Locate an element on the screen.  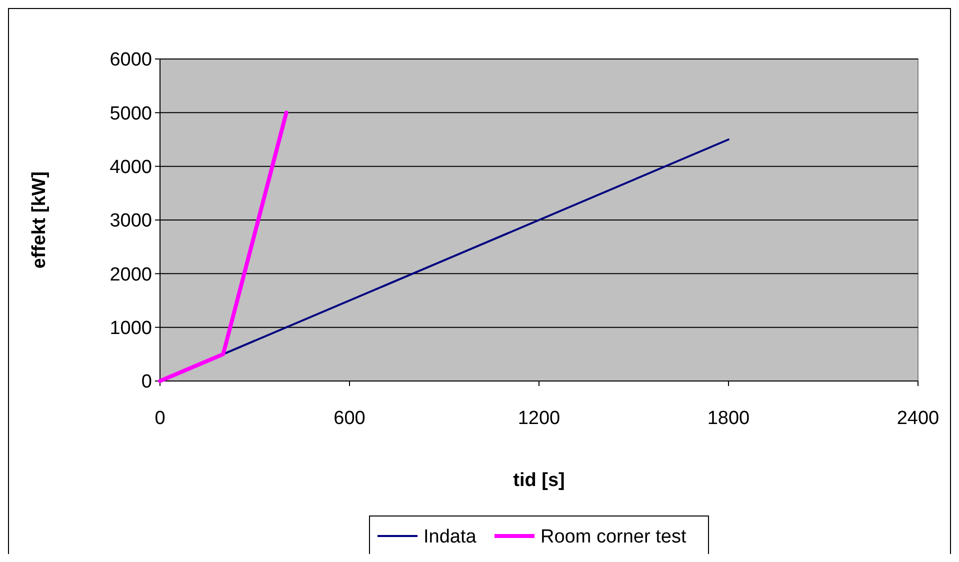
y-tick-label: 3000 is located at coordinates (131, 221).